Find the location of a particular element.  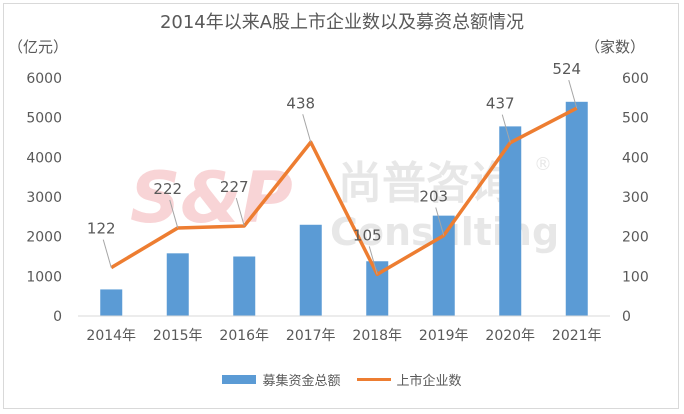

data-label: 227 is located at coordinates (234, 187).